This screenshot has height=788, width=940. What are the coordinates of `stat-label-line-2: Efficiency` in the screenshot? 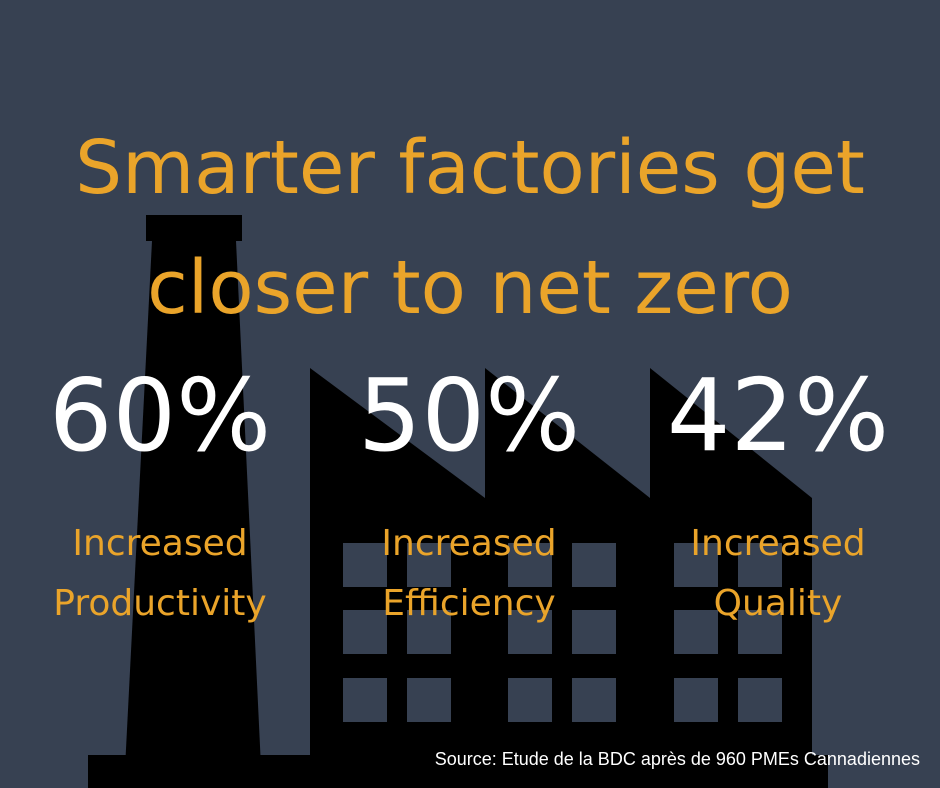 It's located at (469, 603).